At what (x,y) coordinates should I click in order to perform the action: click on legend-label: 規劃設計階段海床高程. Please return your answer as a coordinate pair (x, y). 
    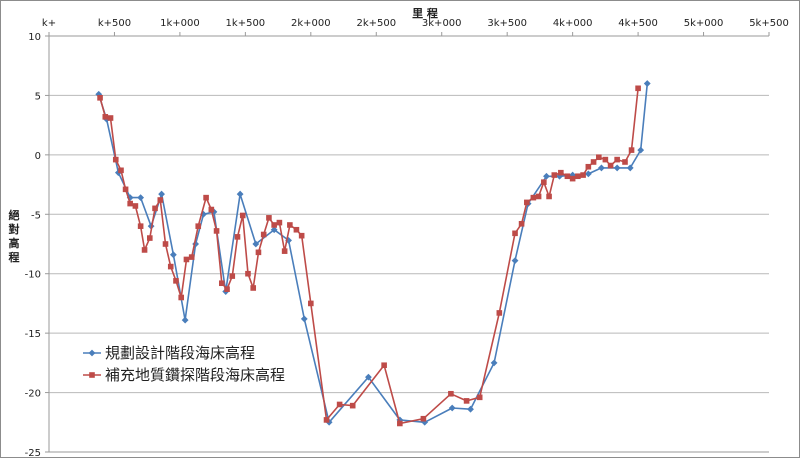
    Looking at the image, I should click on (180, 353).